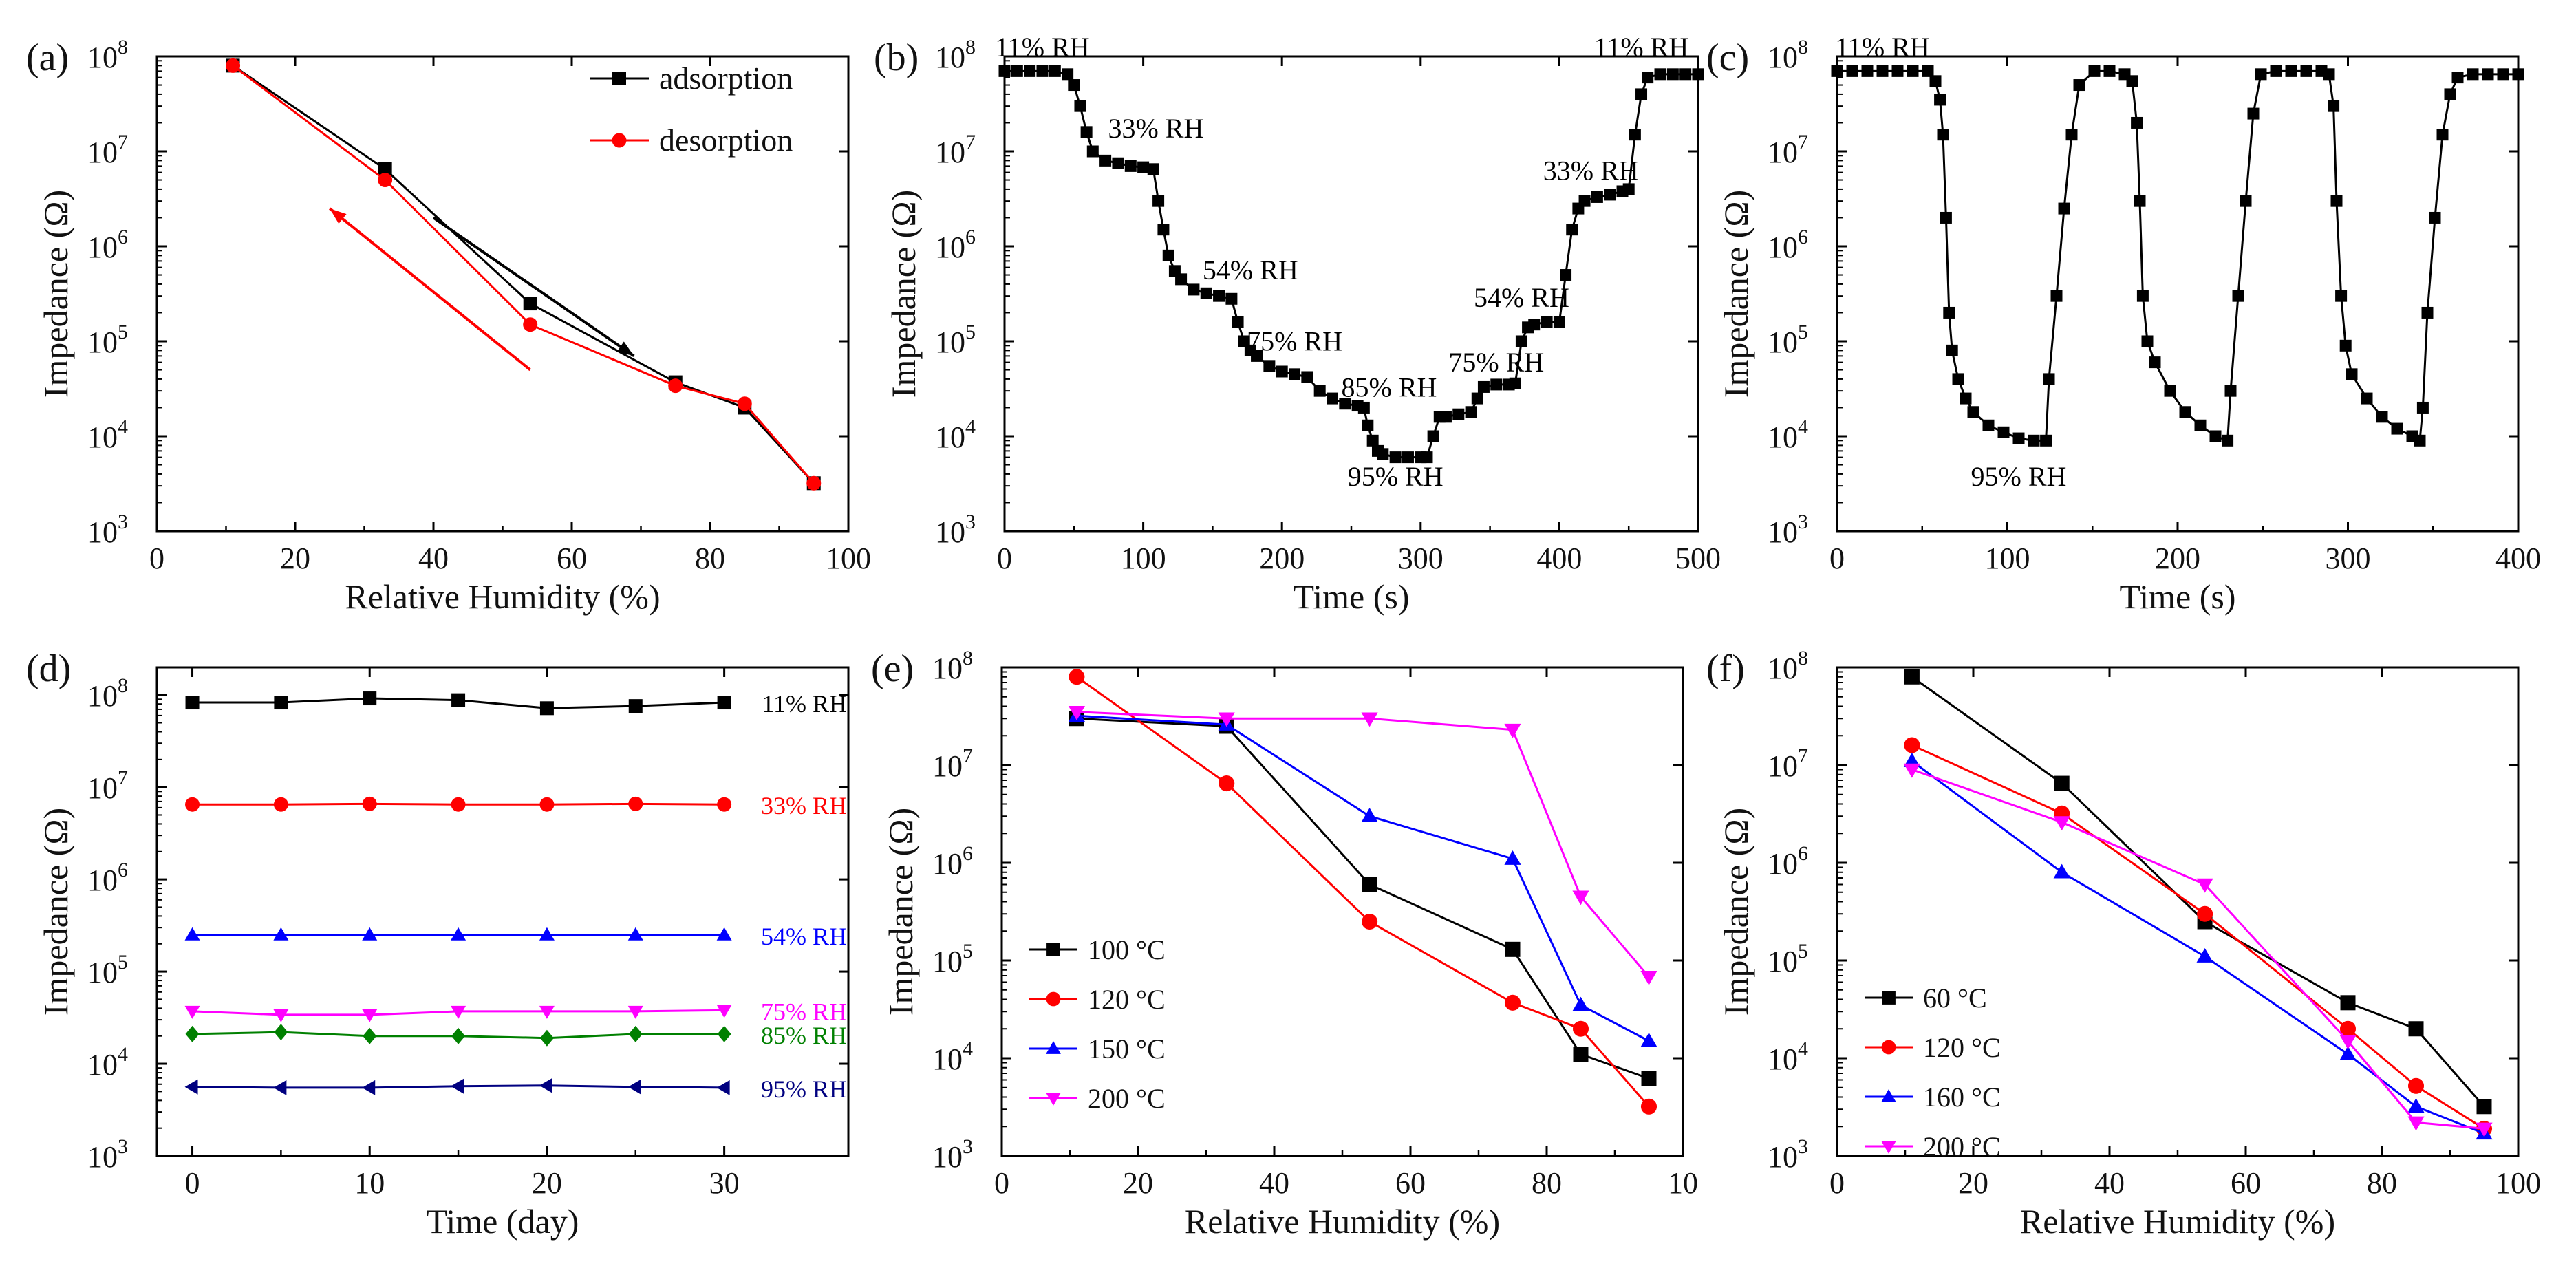 The image size is (2576, 1288). What do you see at coordinates (458, 1035) in the screenshot?
I see `series-85-rh` at bounding box center [458, 1035].